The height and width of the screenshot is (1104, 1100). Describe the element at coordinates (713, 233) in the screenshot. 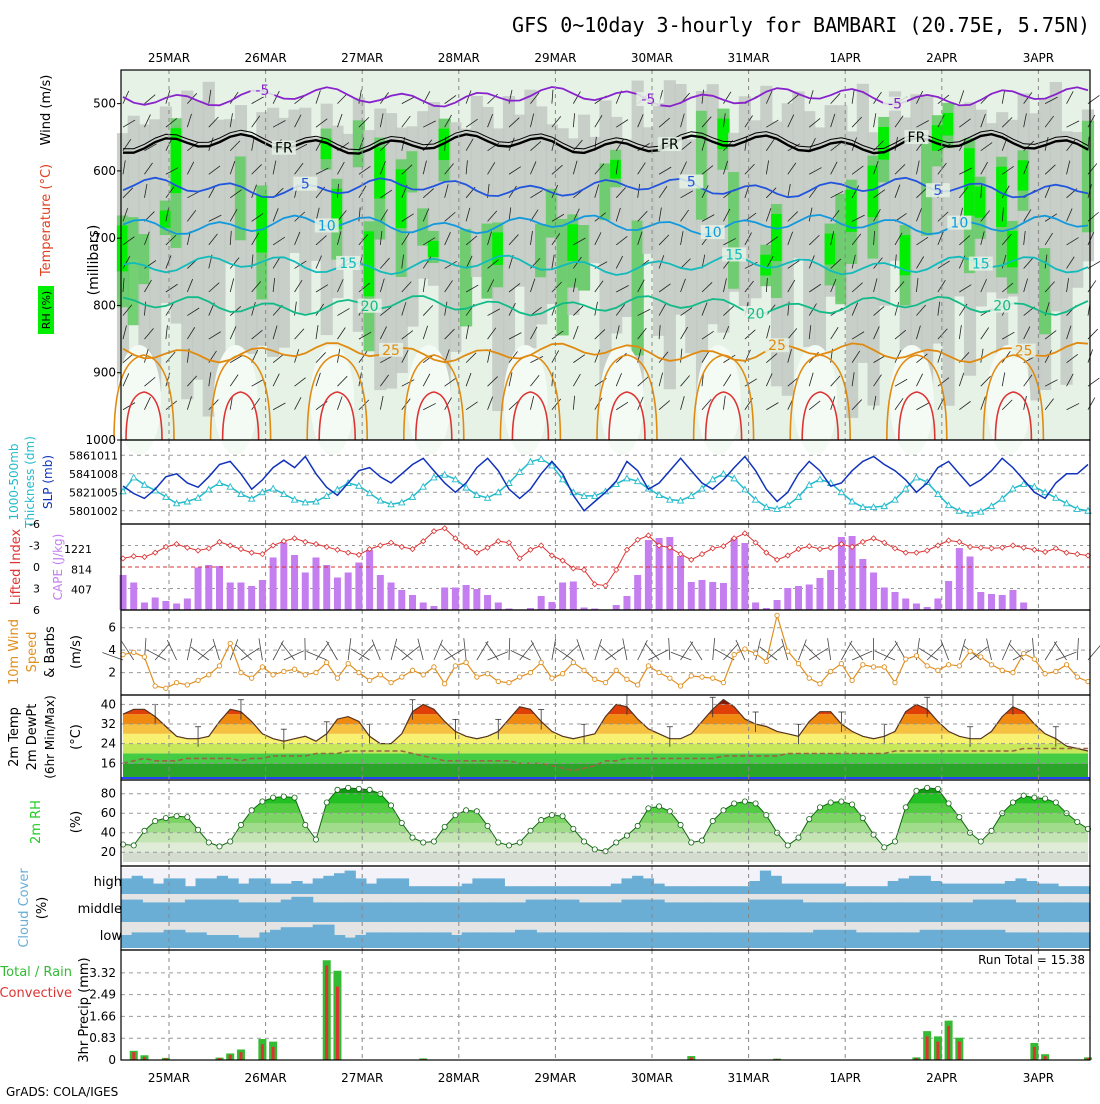

I see `contour-label: 10` at that location.